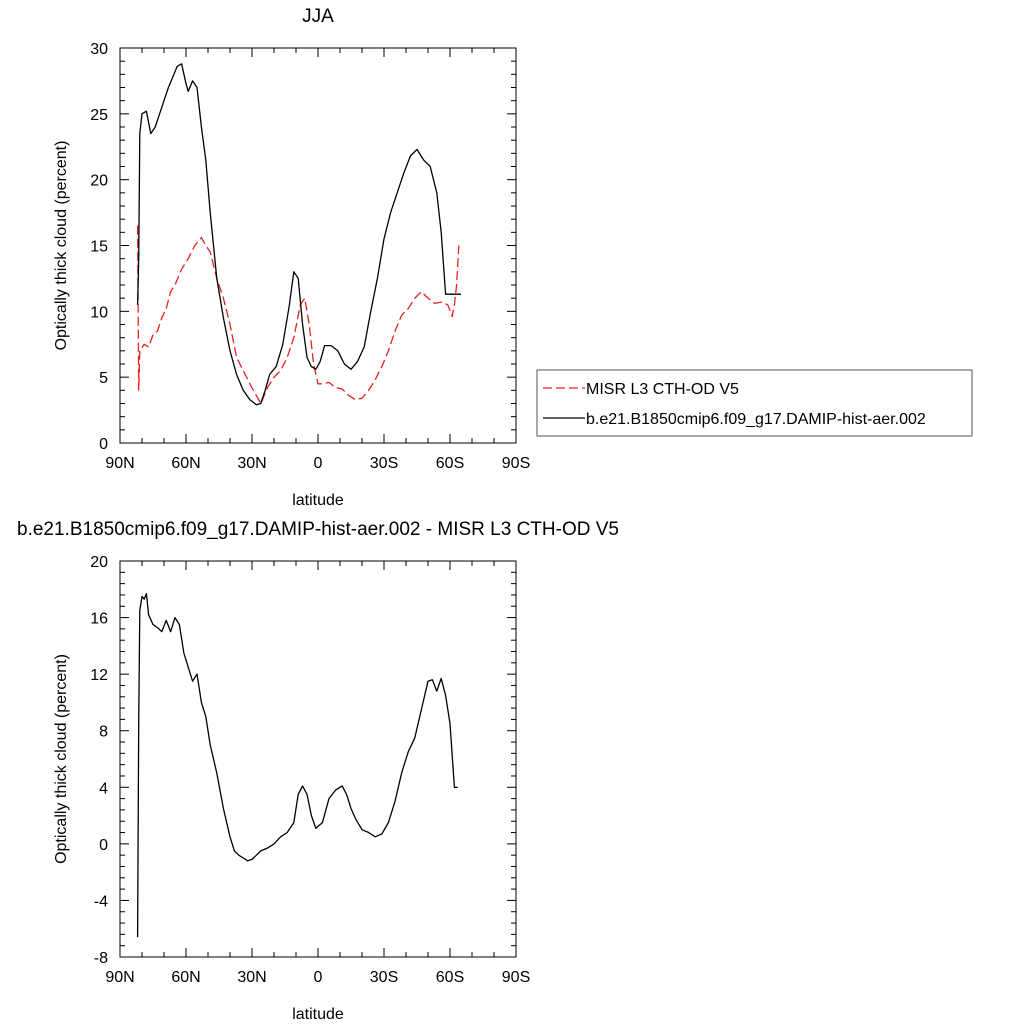 The height and width of the screenshot is (1024, 1024). Describe the element at coordinates (101, 958) in the screenshot. I see `y-tick-label: -8` at that location.